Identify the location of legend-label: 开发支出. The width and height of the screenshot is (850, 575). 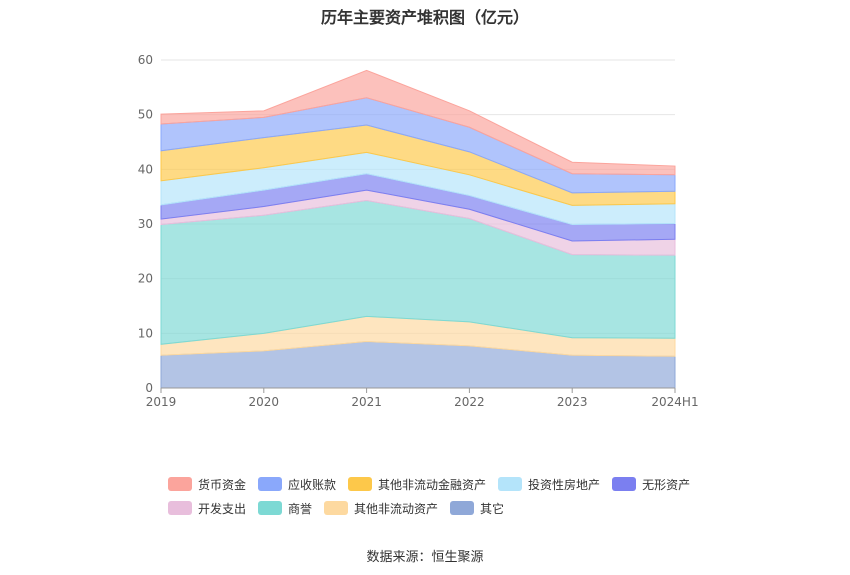
(222, 508).